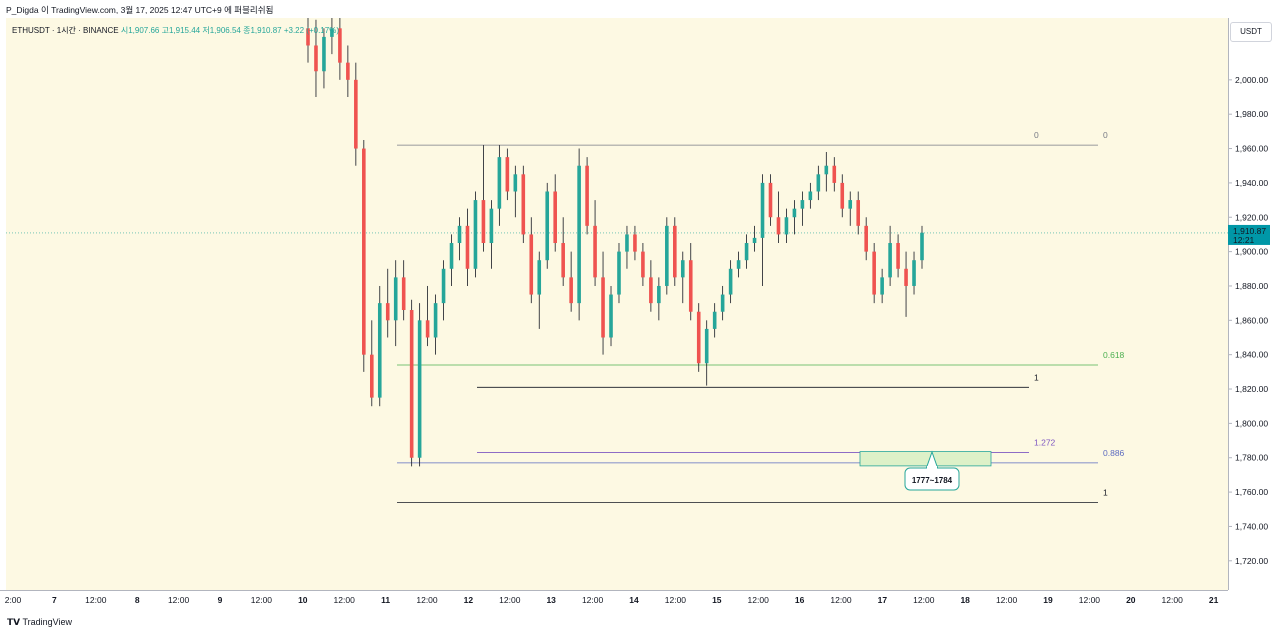 Image resolution: width=1280 pixels, height=634 pixels. What do you see at coordinates (1251, 458) in the screenshot?
I see `y-tick-label: 1,780.00` at bounding box center [1251, 458].